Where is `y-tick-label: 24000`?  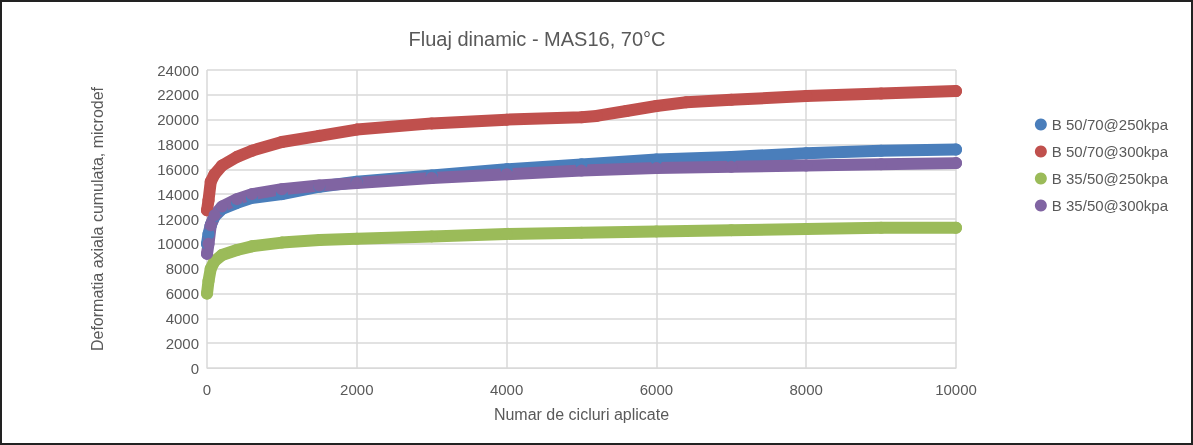
y-tick-label: 24000 is located at coordinates (178, 70).